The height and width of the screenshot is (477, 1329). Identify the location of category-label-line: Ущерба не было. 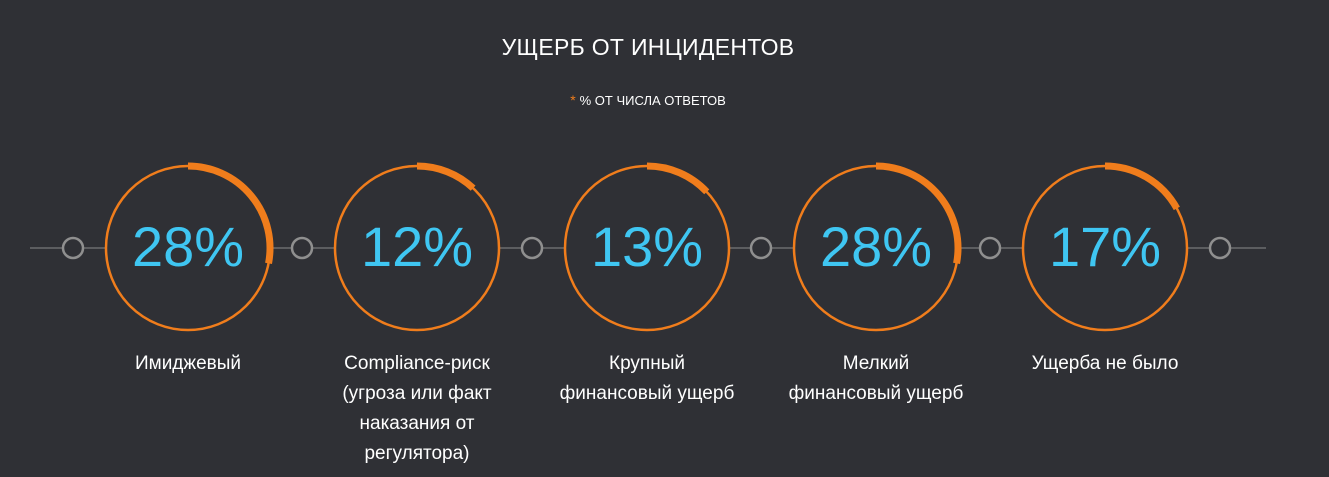
(1105, 363).